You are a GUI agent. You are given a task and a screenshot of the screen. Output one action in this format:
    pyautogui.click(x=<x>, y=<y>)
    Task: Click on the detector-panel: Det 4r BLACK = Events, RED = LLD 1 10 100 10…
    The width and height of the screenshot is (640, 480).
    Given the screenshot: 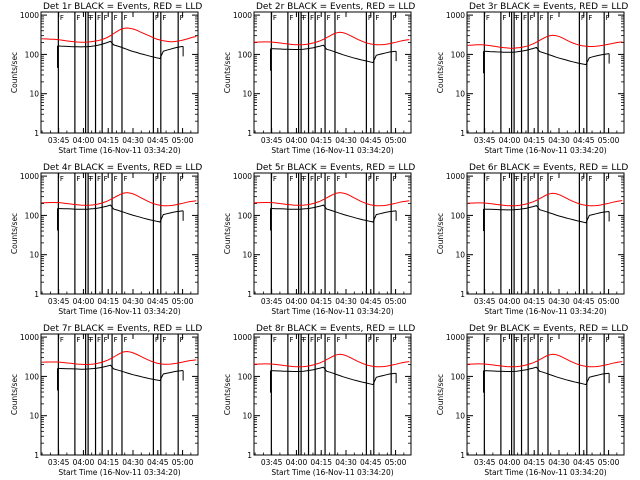 What is the action you would take?
    pyautogui.click(x=106, y=239)
    